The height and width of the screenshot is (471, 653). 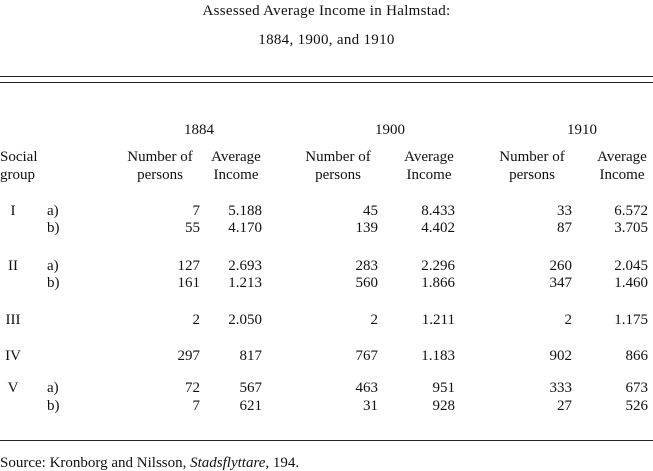 I want to click on cell: 567, so click(x=251, y=388).